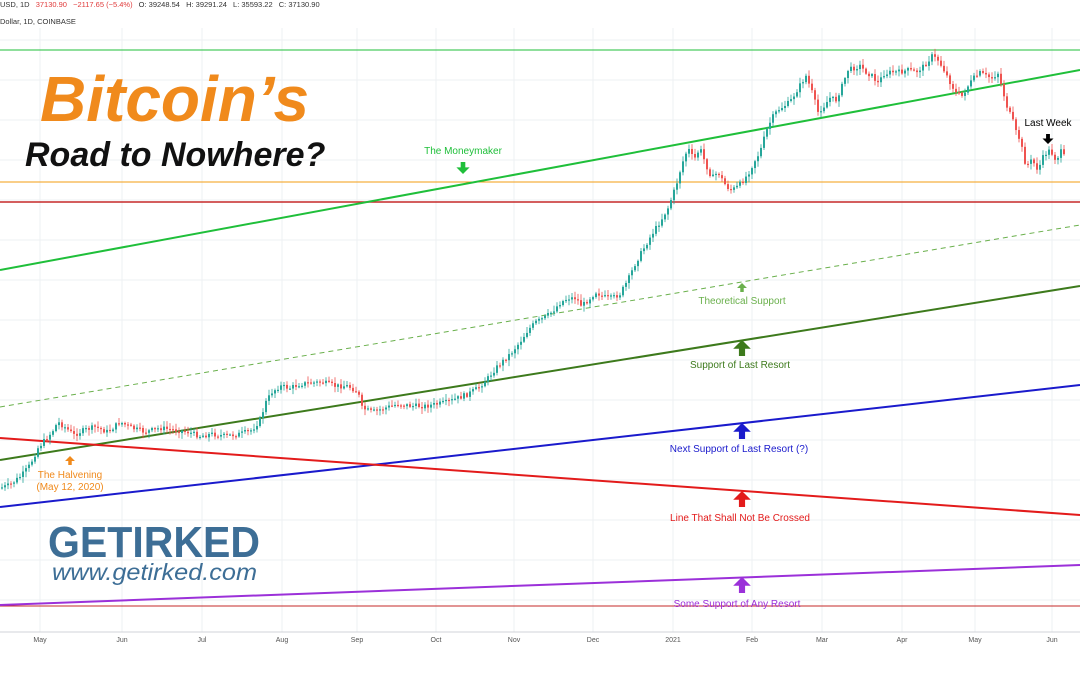 The image size is (1080, 675). What do you see at coordinates (154, 551) in the screenshot?
I see `getirked-logo: GETIRKED www.getirked.com` at bounding box center [154, 551].